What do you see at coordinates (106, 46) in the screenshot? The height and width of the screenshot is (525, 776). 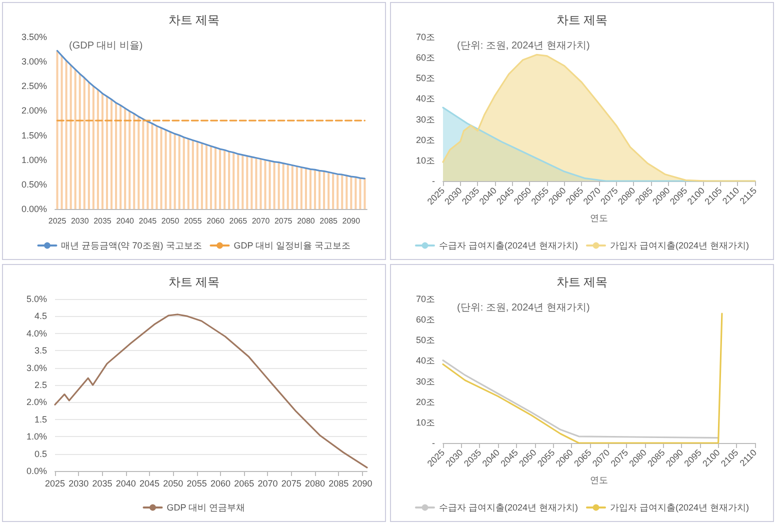 I see `annotation: (GDP 대비 비율)` at bounding box center [106, 46].